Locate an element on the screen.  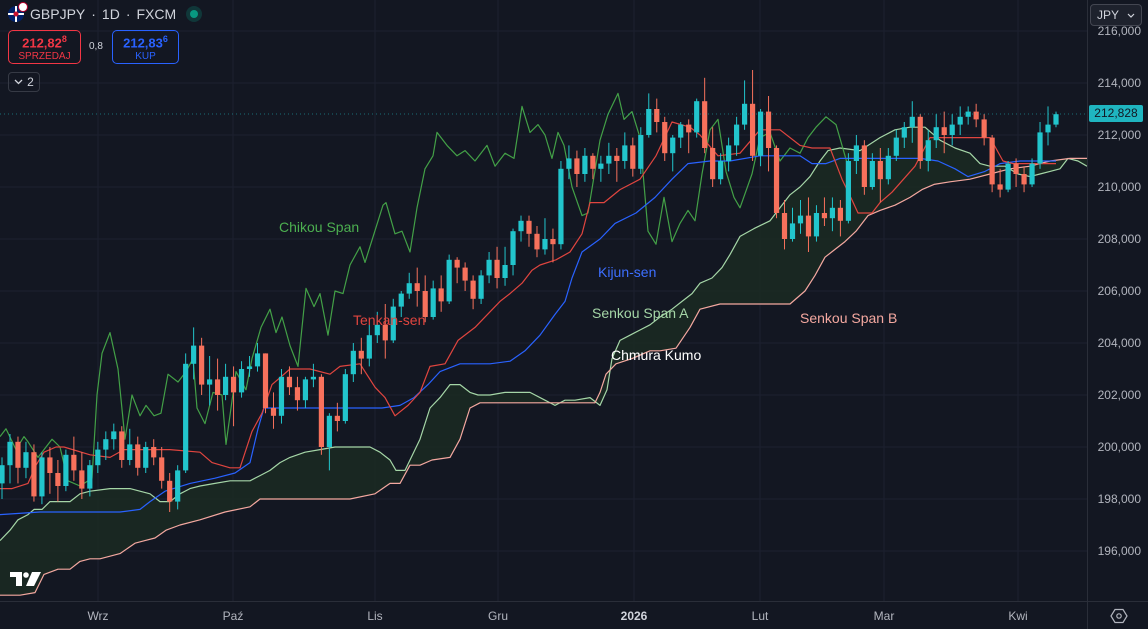
time-axis: Wrz Paź Lis Gru 2026 Lut Mar Kwi is located at coordinates (543, 615).